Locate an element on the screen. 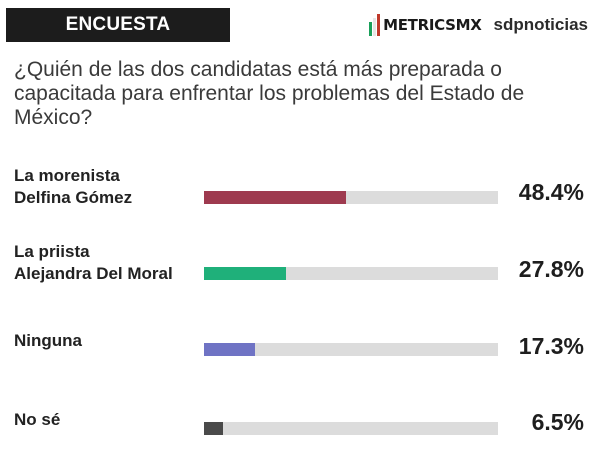 The image size is (600, 476). flag-icon is located at coordinates (375, 25).